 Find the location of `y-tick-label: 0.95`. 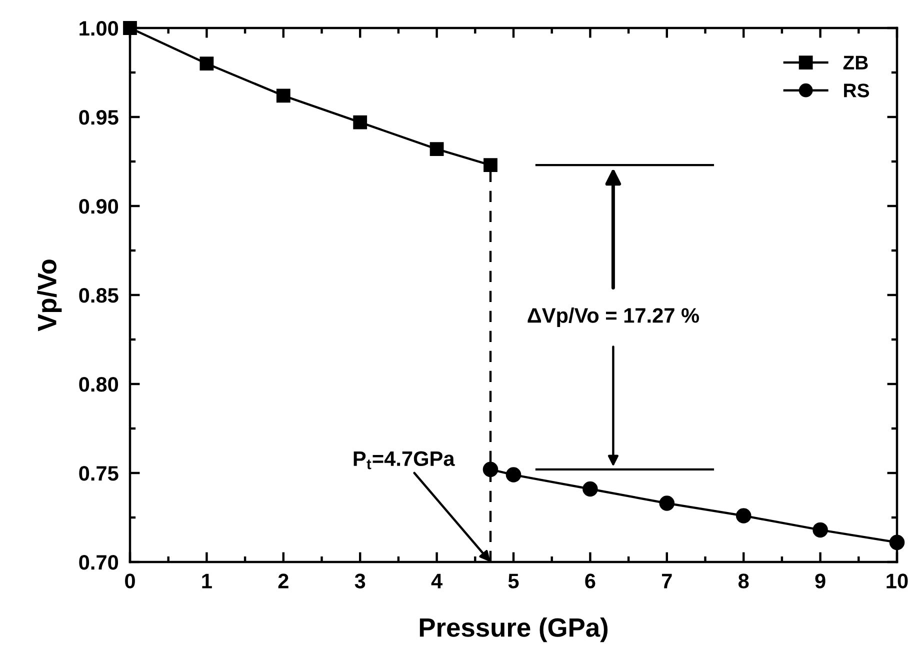

y-tick-label: 0.95 is located at coordinates (98, 117).